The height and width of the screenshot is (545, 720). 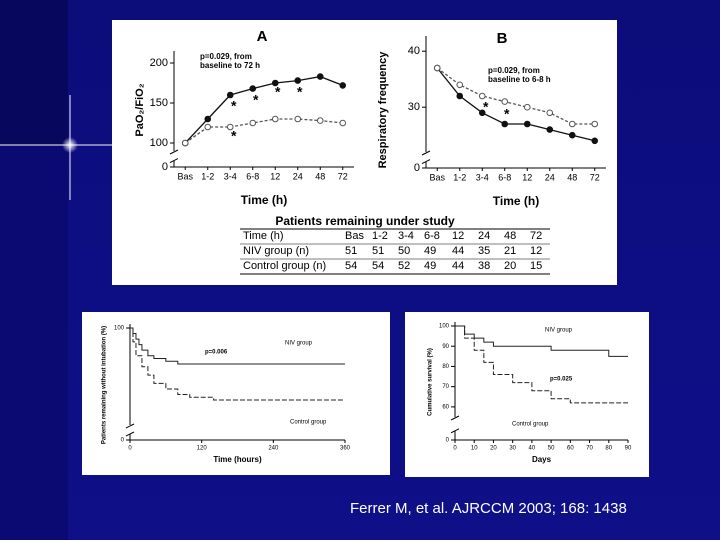 What do you see at coordinates (202, 449) in the screenshot?
I see `x-tick-label: 120` at bounding box center [202, 449].